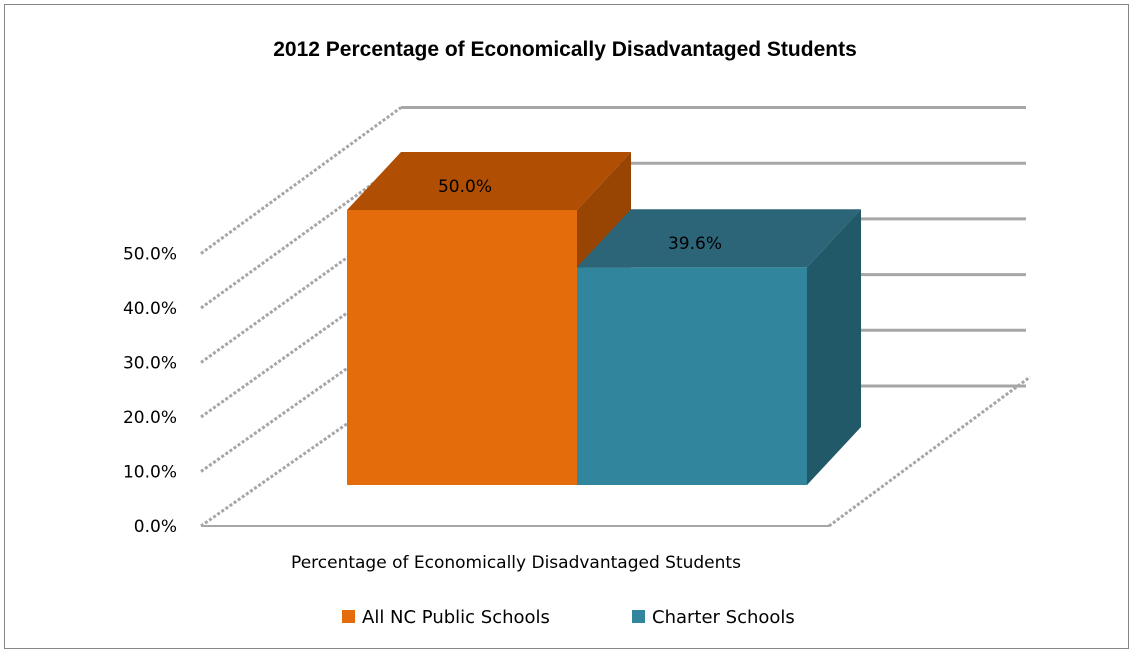 The width and height of the screenshot is (1133, 653). What do you see at coordinates (150, 391) in the screenshot?
I see `y-axis-ticks: 0.0% 10.0% 20.0% 30.0% 40.0% 50.0%` at bounding box center [150, 391].